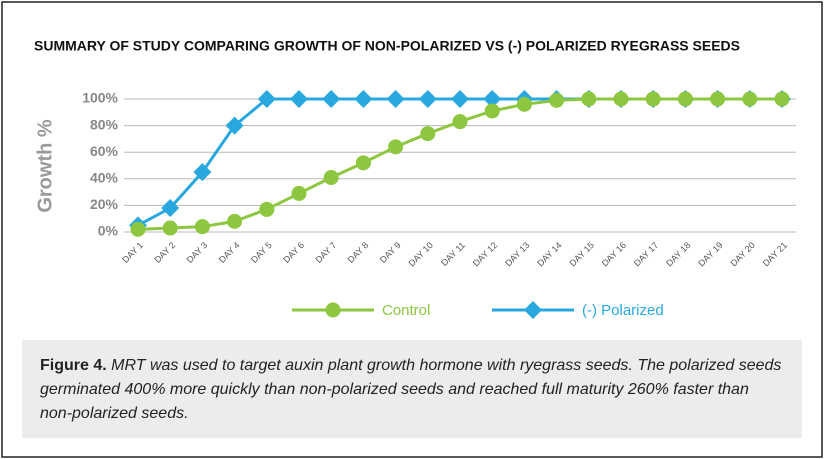 This screenshot has width=824, height=459. What do you see at coordinates (358, 252) in the screenshot?
I see `x-tick-label: DAY 8` at bounding box center [358, 252].